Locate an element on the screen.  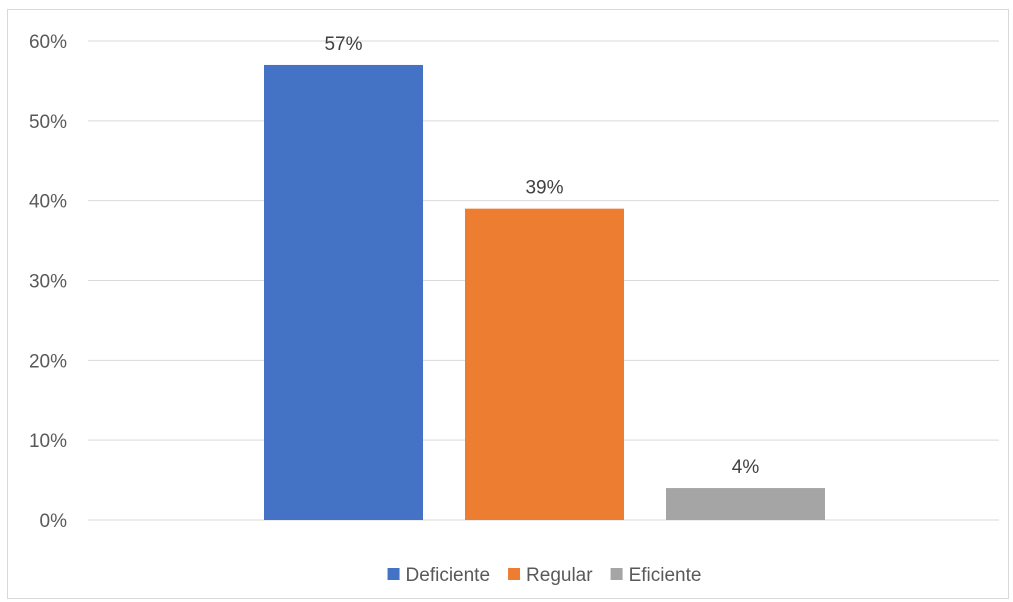
y-tick-label: 0% is located at coordinates (54, 521).